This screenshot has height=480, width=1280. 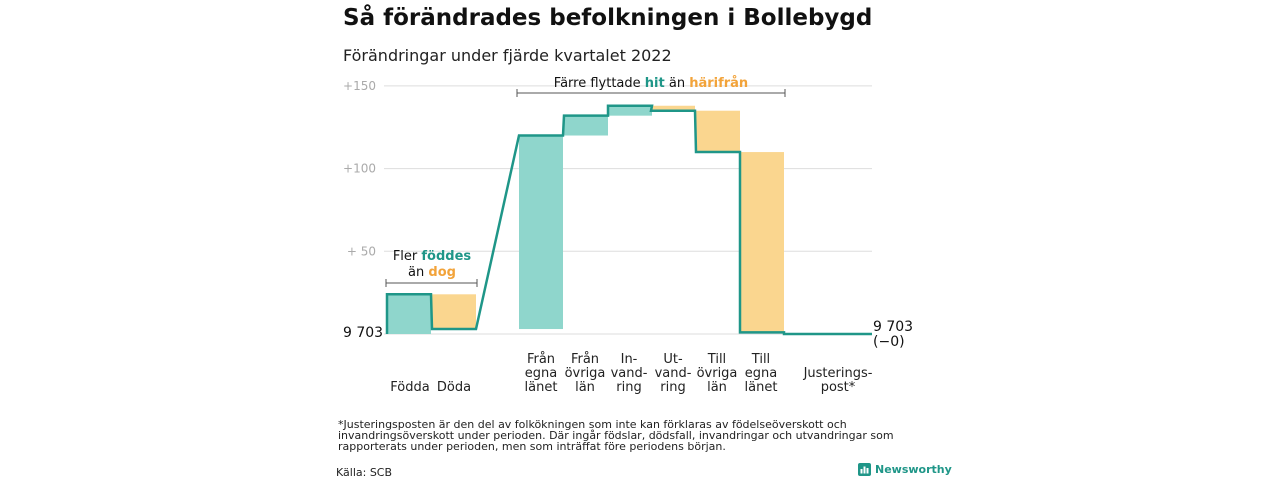 What do you see at coordinates (913, 469) in the screenshot?
I see `brand-name: Newsworthy` at bounding box center [913, 469].